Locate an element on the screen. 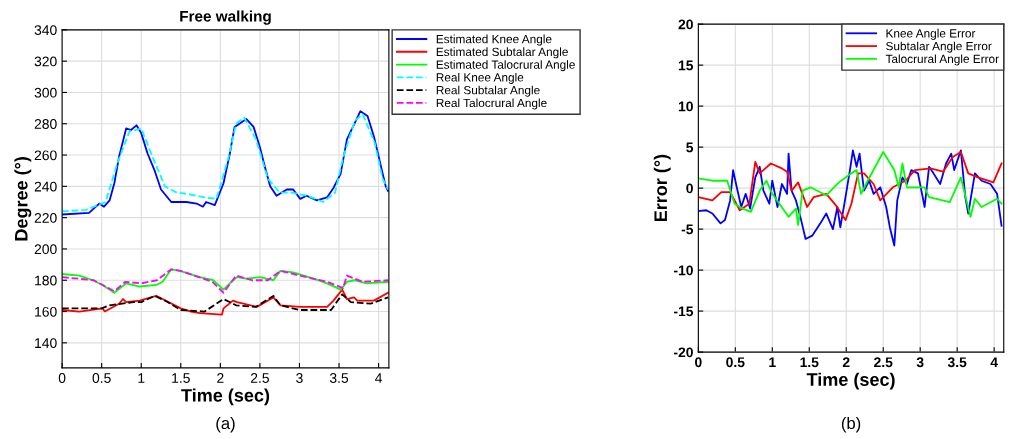 Image resolution: width=1018 pixels, height=439 pixels. chart-title: Free walking is located at coordinates (225, 17).